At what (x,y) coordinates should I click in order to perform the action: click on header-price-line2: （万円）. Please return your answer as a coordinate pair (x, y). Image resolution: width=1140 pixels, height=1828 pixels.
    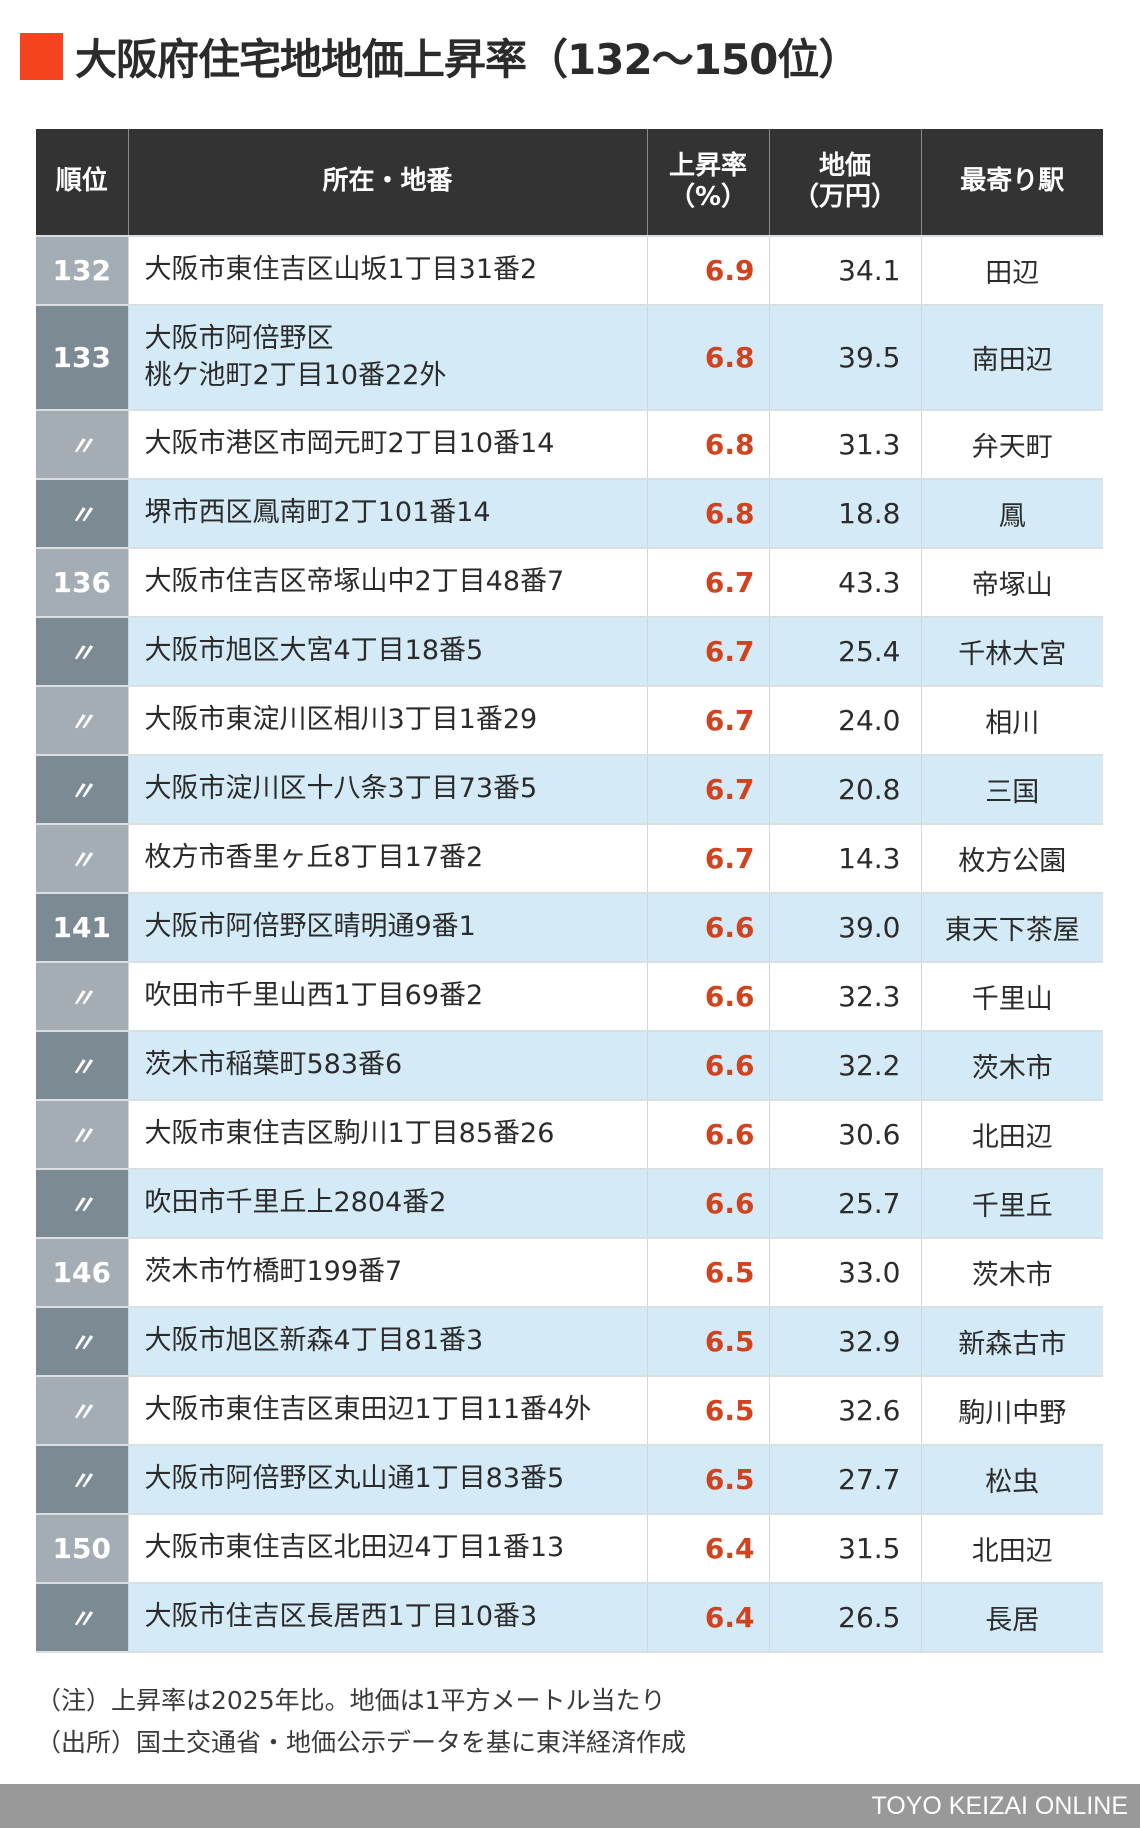
    Looking at the image, I should click on (844, 197).